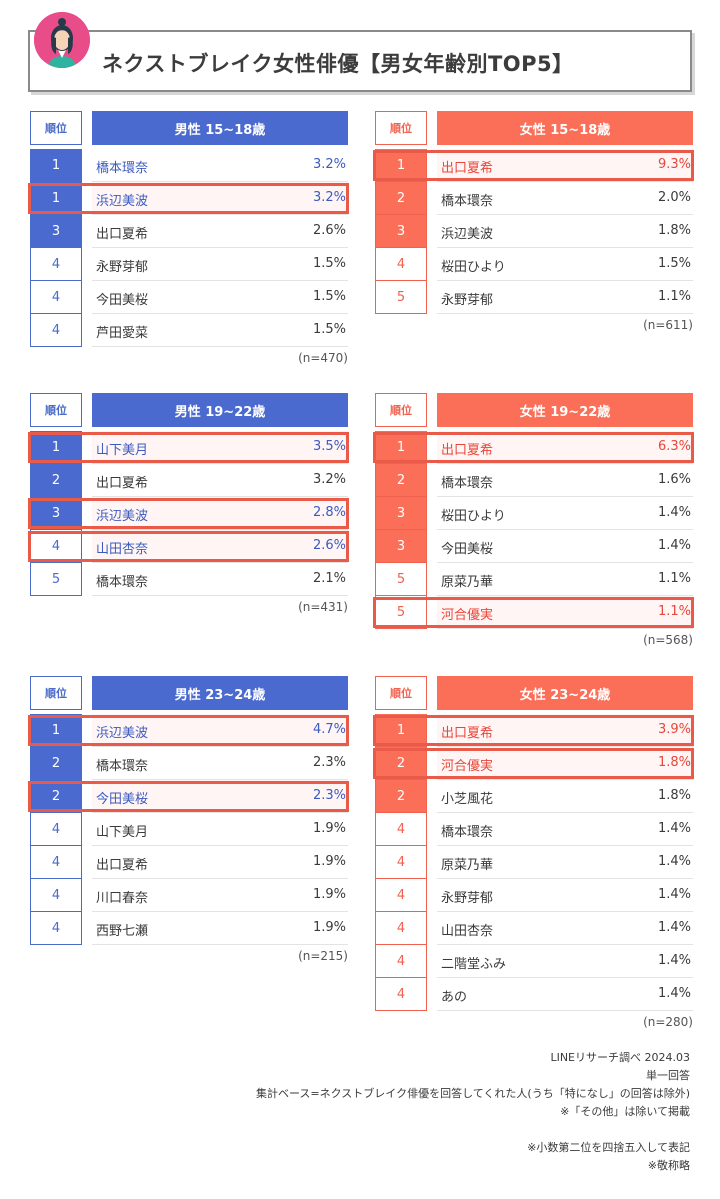 The height and width of the screenshot is (1199, 720). I want to click on actress-name: あの, so click(454, 997).